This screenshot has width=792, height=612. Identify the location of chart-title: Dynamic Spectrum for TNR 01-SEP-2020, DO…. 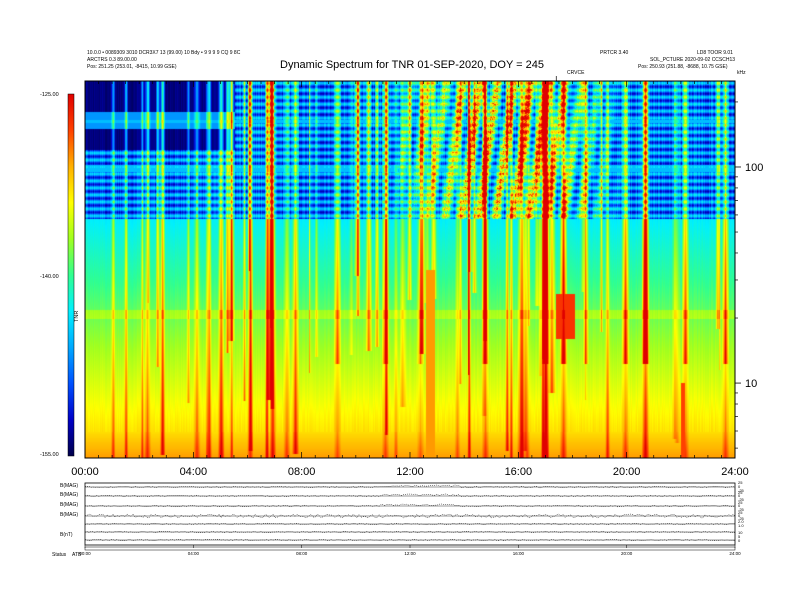
(412, 65).